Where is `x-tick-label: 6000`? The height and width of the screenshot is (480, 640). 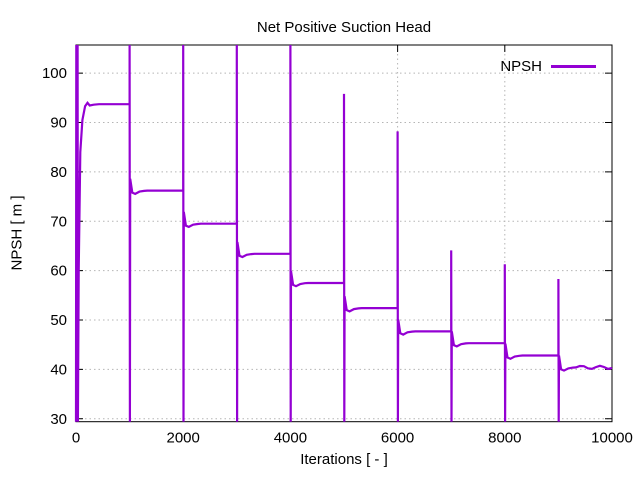
x-tick-label: 6000 is located at coordinates (397, 438).